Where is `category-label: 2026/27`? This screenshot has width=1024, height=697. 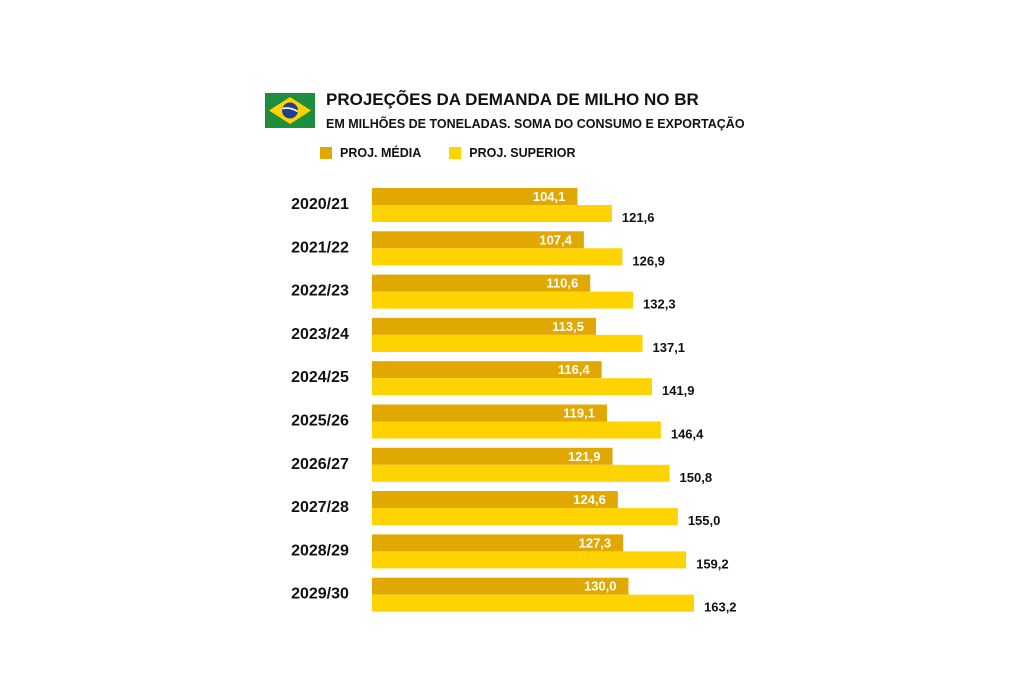 category-label: 2026/27 is located at coordinates (320, 464).